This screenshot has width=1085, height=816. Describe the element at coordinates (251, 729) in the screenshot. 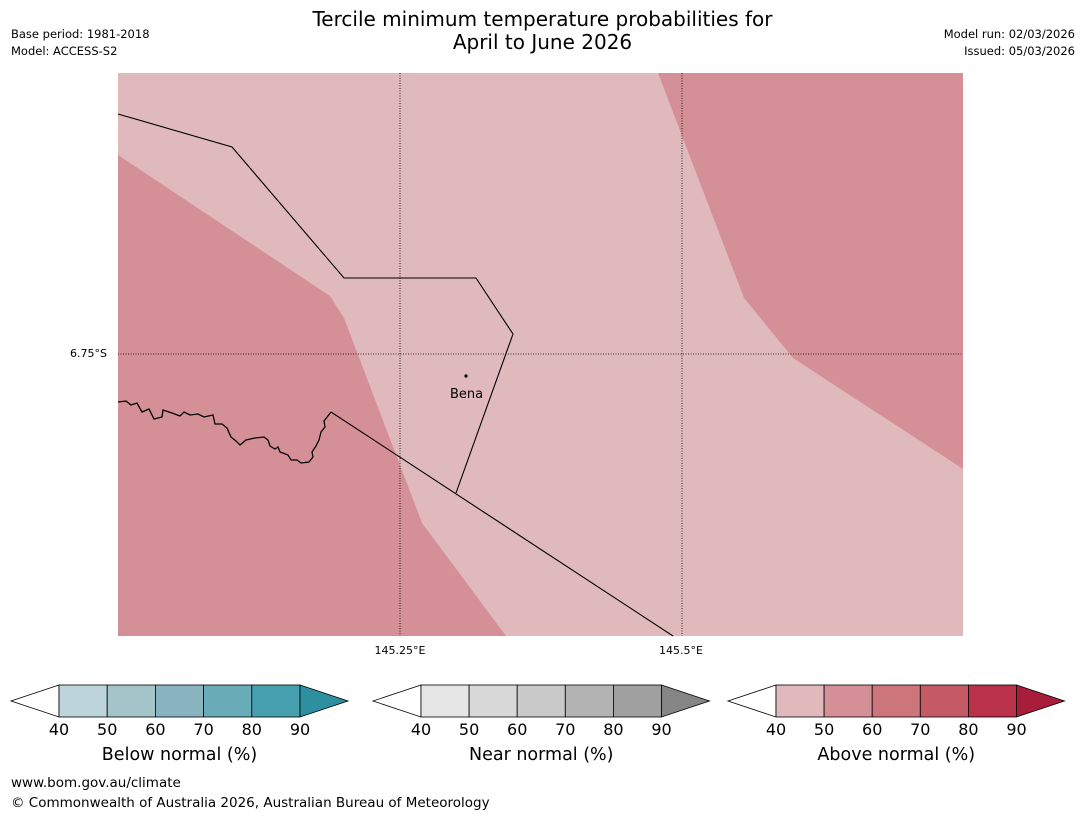

I see `colorbar-below-tick: 80` at that location.